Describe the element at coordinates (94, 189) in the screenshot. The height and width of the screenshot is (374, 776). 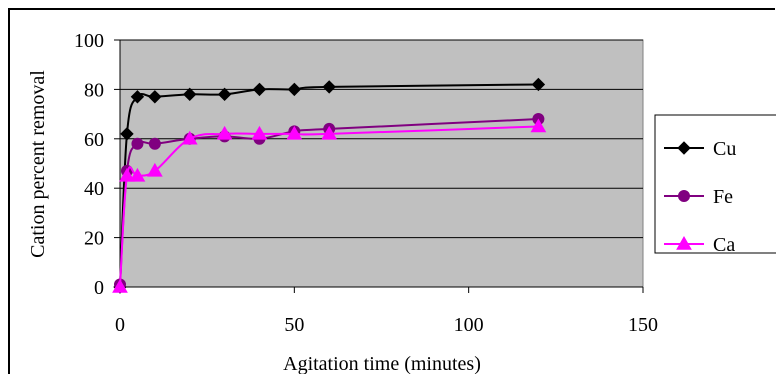
I see `y-tick-label: 40` at that location.